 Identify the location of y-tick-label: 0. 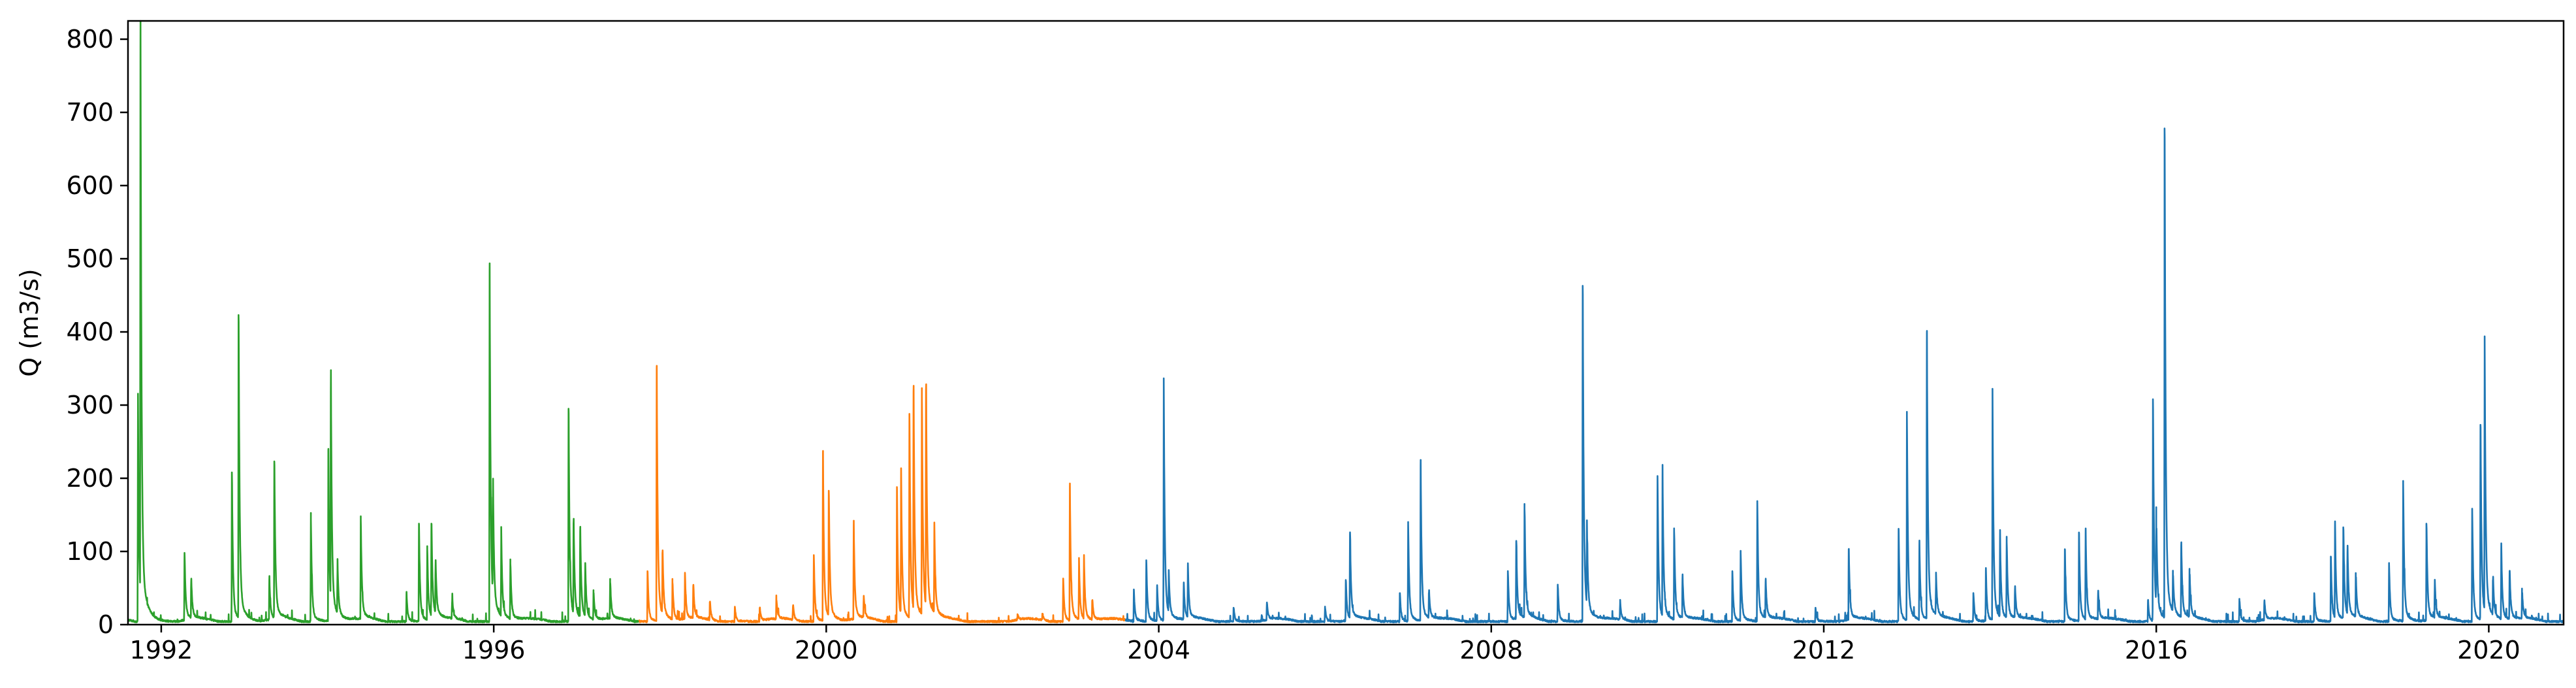
(106, 624).